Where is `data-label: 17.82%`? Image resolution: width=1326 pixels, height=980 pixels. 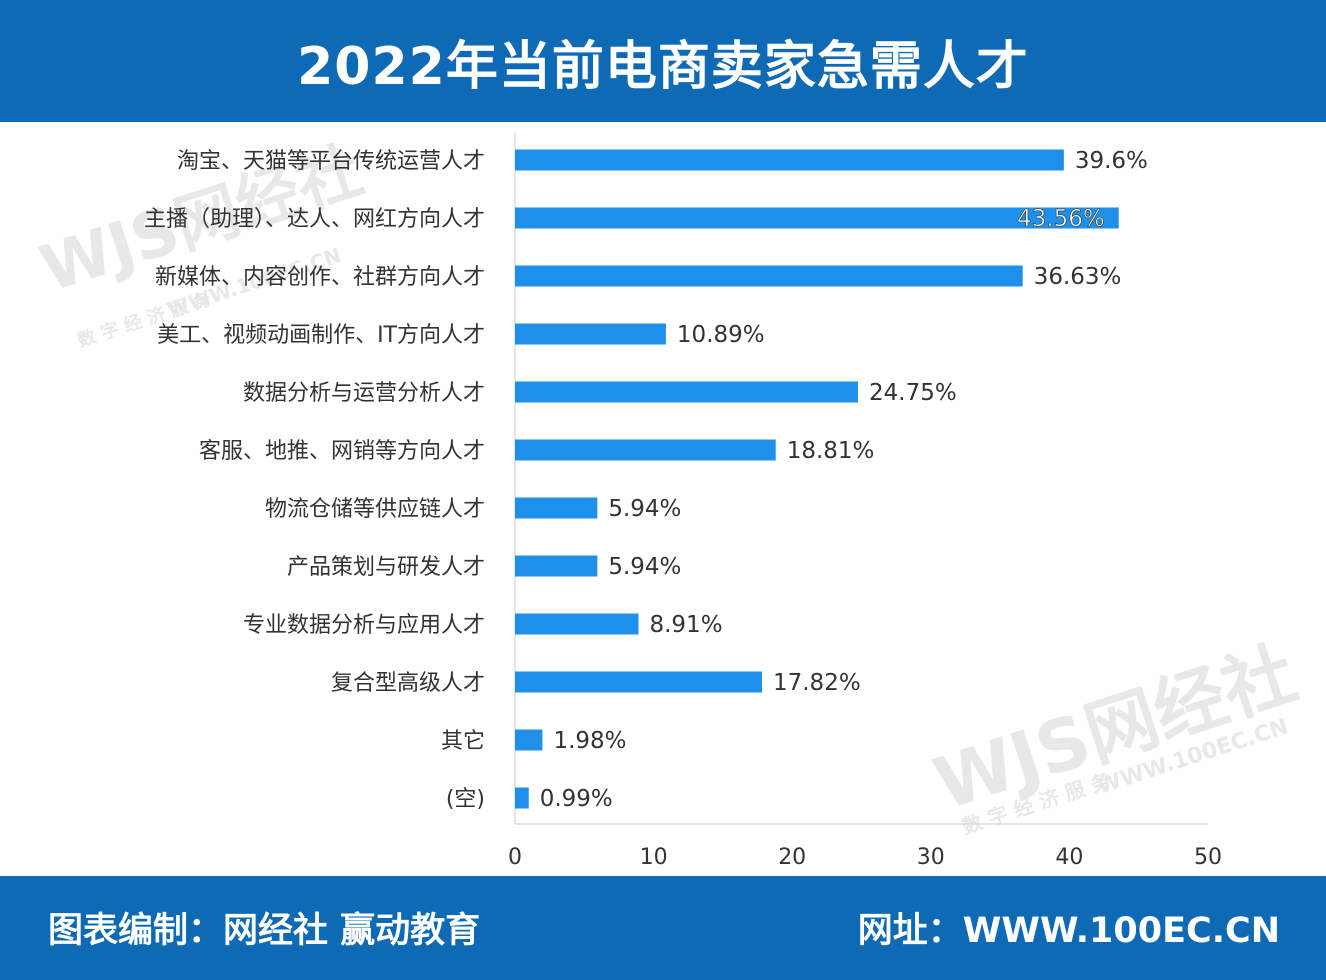 data-label: 17.82% is located at coordinates (817, 683).